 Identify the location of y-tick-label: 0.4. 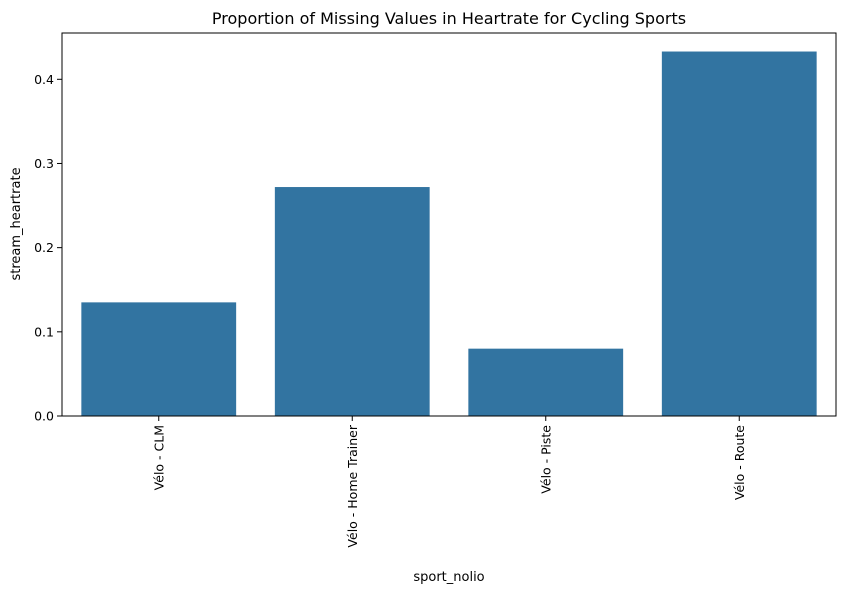
(44, 79).